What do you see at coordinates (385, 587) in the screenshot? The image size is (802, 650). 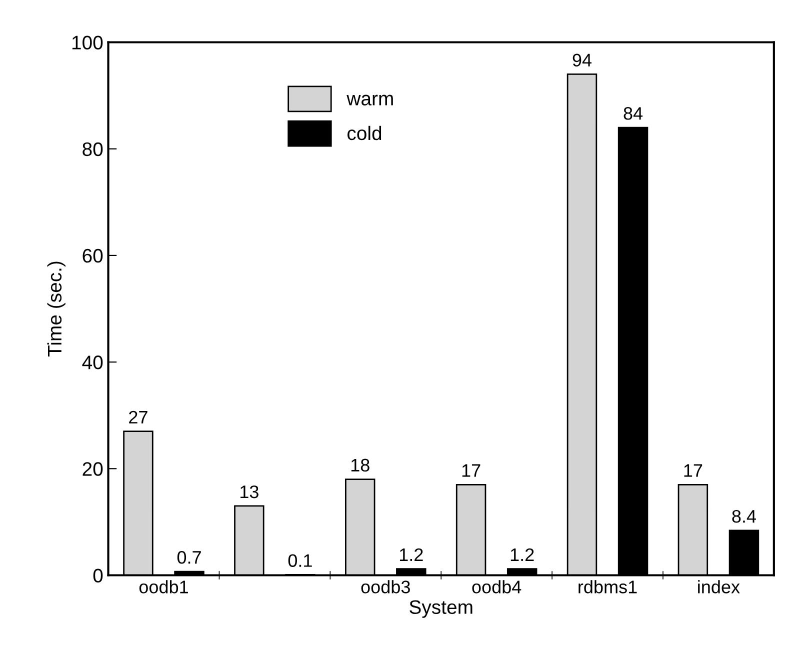 I see `x-tick-label: oodb3` at bounding box center [385, 587].